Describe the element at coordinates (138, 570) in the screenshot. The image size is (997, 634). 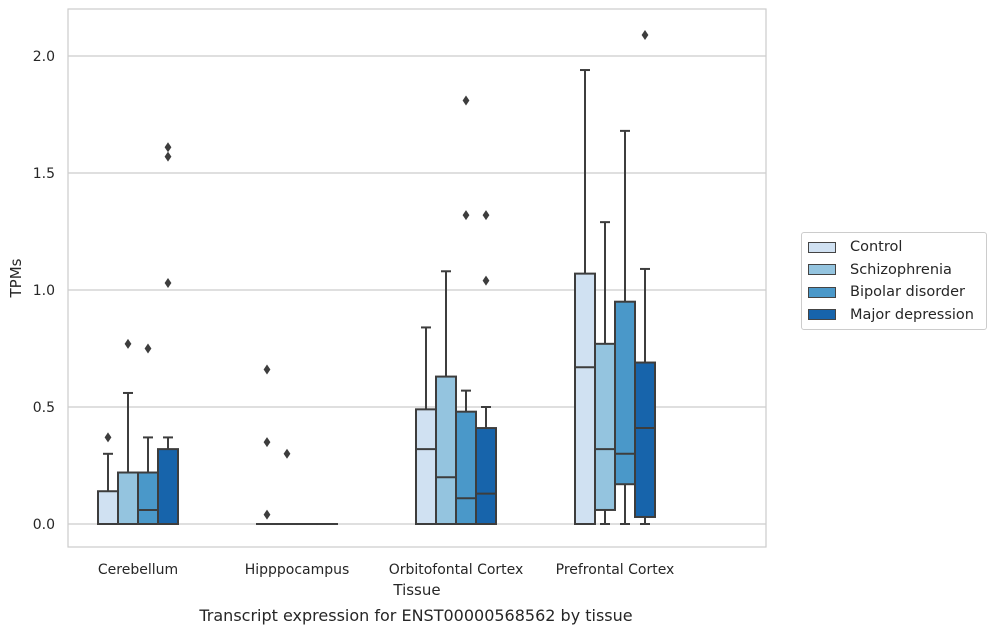
I see `x-tick-label-0: Cerebellum` at that location.